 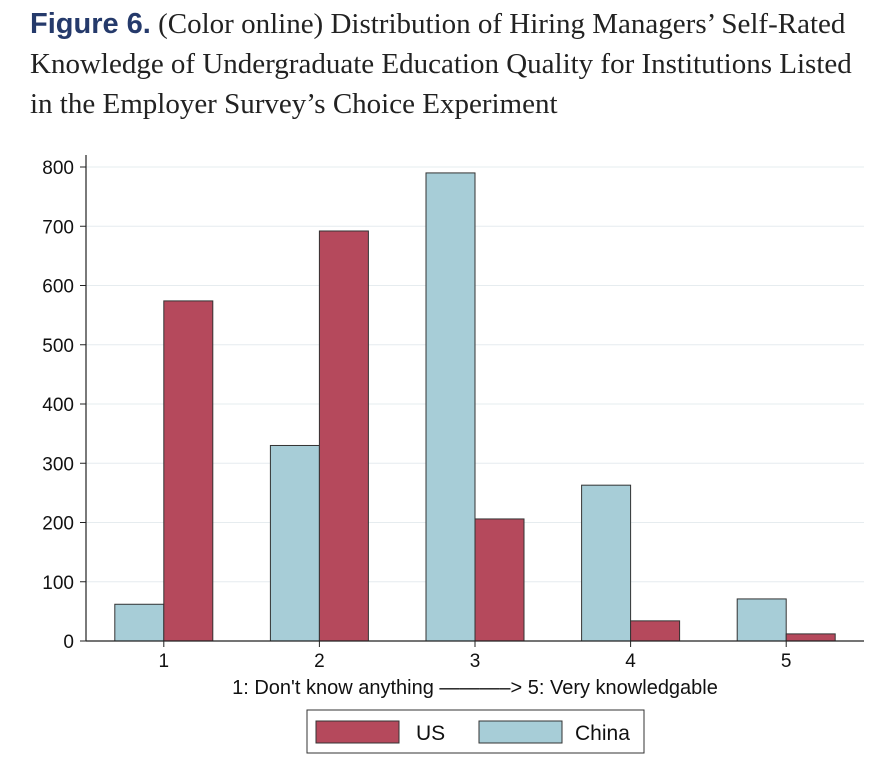 What do you see at coordinates (475, 661) in the screenshot?
I see `x-tick-label: 3` at bounding box center [475, 661].